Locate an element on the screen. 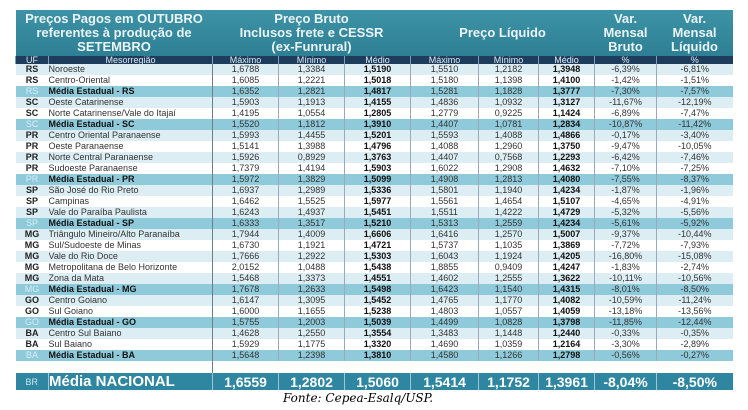 This screenshot has height=410, width=748. uf-cell: SC is located at coordinates (32, 124).